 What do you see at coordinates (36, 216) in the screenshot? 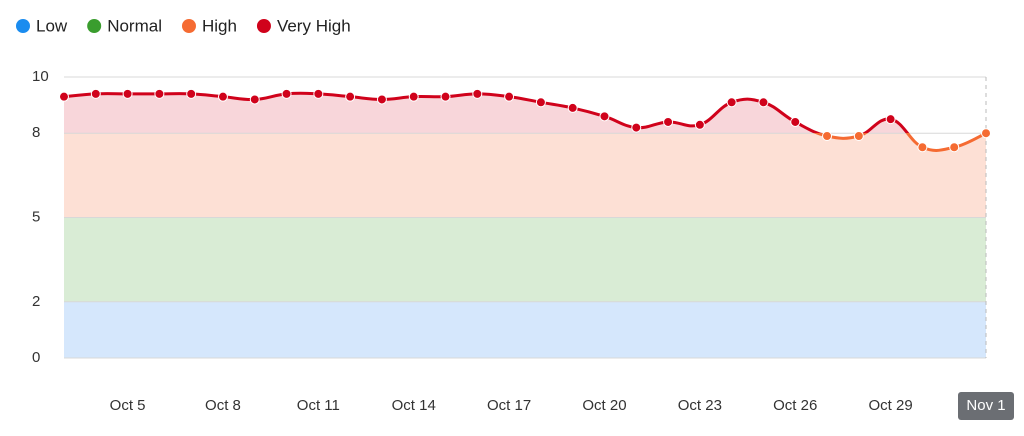
I see `y-tick-label: 5` at bounding box center [36, 216].